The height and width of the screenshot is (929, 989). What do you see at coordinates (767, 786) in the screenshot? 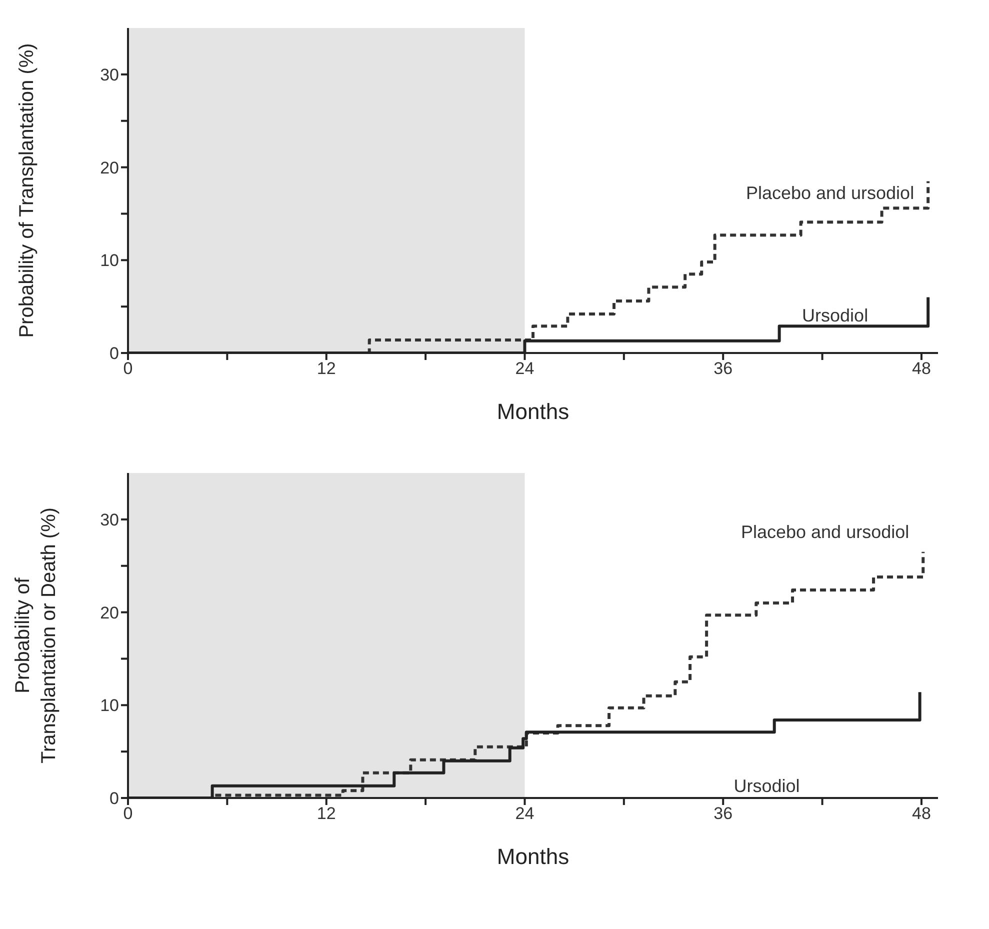
I see `text: Ursodiol` at bounding box center [767, 786].